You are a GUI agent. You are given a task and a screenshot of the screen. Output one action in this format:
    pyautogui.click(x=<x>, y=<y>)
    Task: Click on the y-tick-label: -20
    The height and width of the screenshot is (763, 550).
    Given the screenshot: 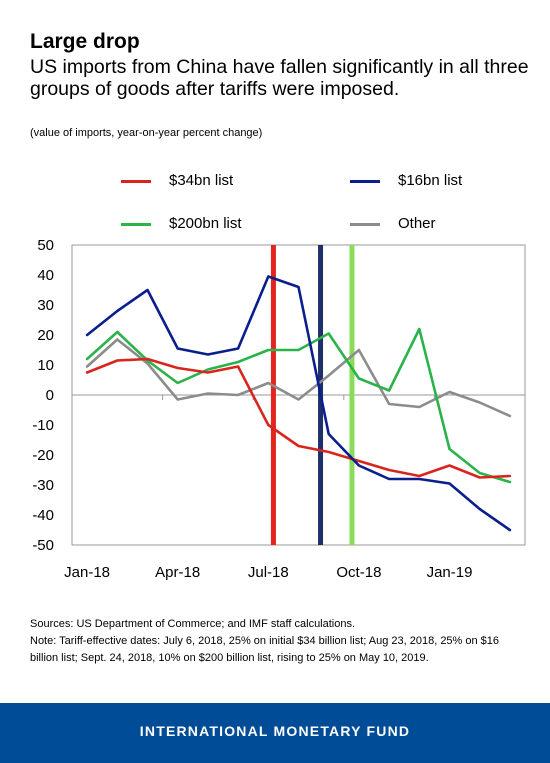 What is the action you would take?
    pyautogui.click(x=43, y=455)
    